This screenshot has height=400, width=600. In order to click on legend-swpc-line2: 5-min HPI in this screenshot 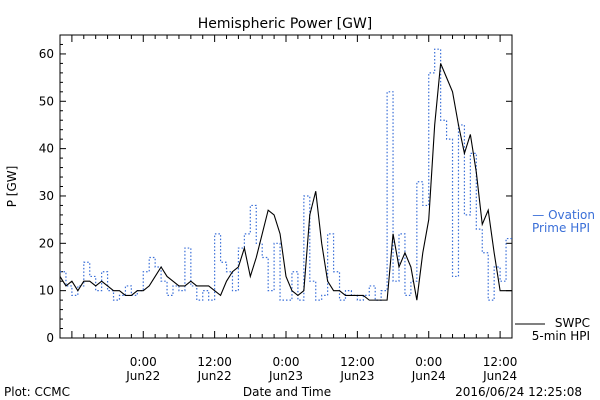, I will do `click(561, 336)`.